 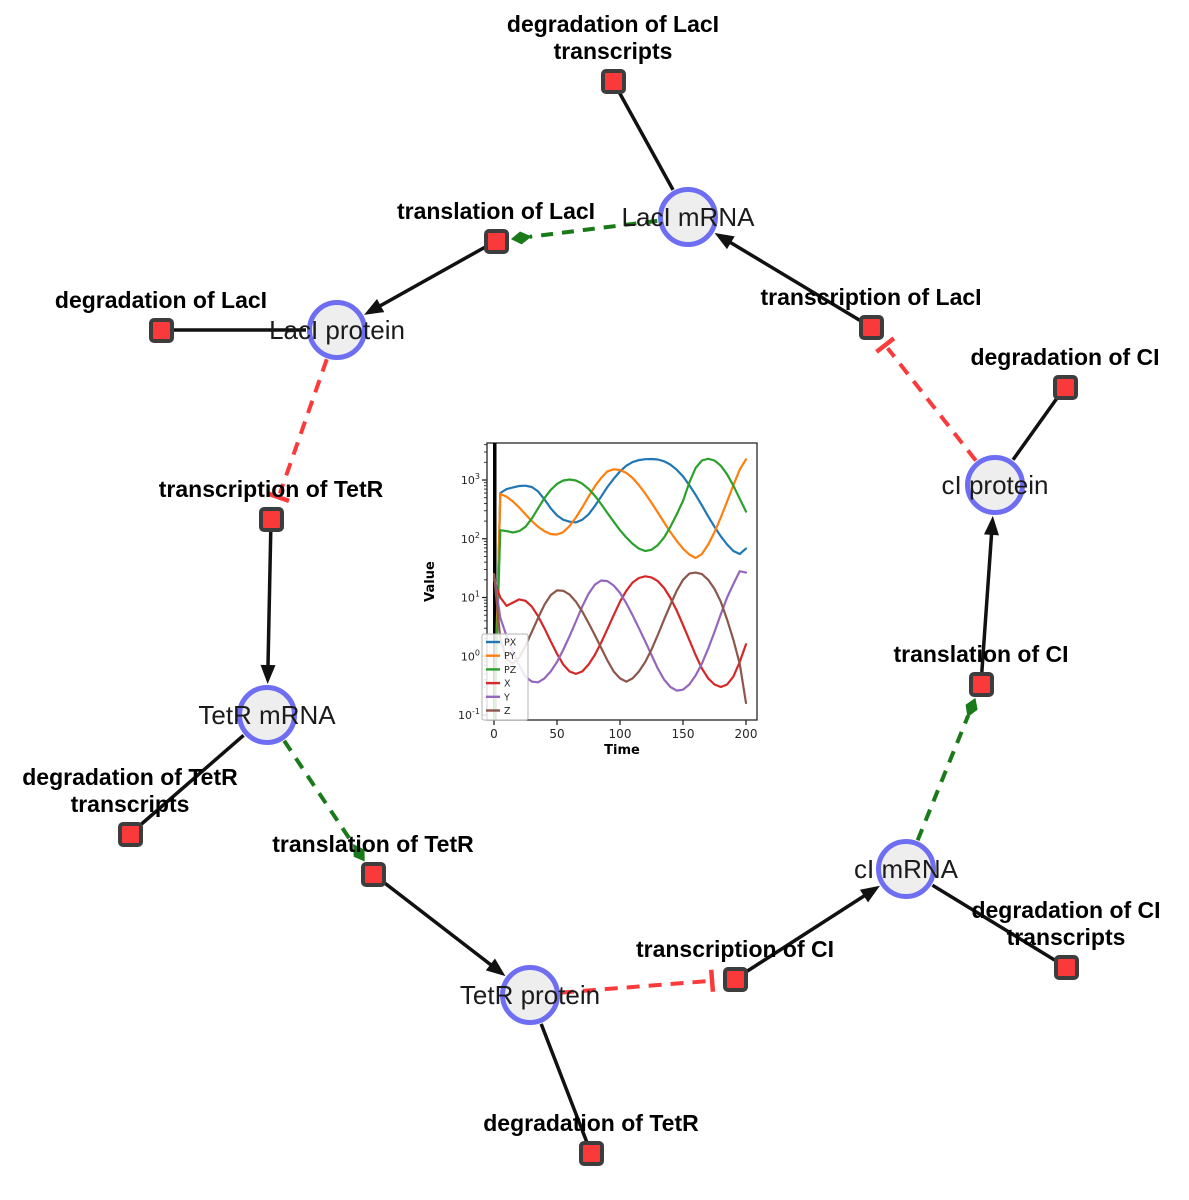 I want to click on edge-translation_ci-ci_protein, so click(x=989, y=594).